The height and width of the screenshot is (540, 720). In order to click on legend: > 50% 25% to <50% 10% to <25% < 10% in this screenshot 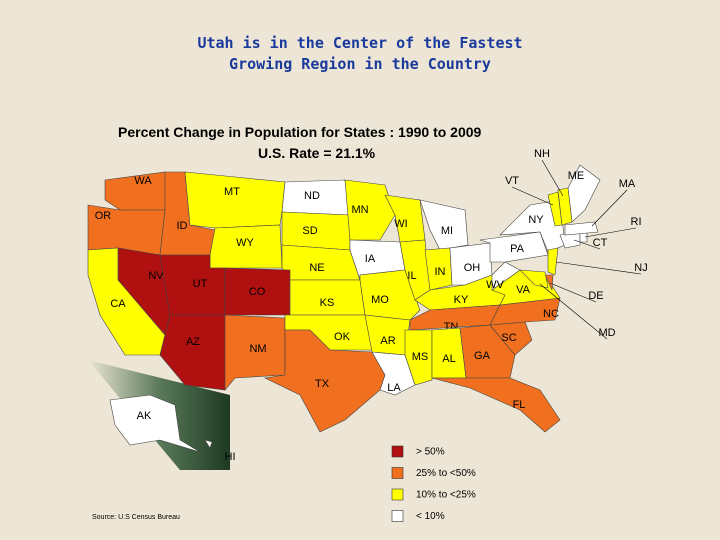, I will do `click(433, 483)`.